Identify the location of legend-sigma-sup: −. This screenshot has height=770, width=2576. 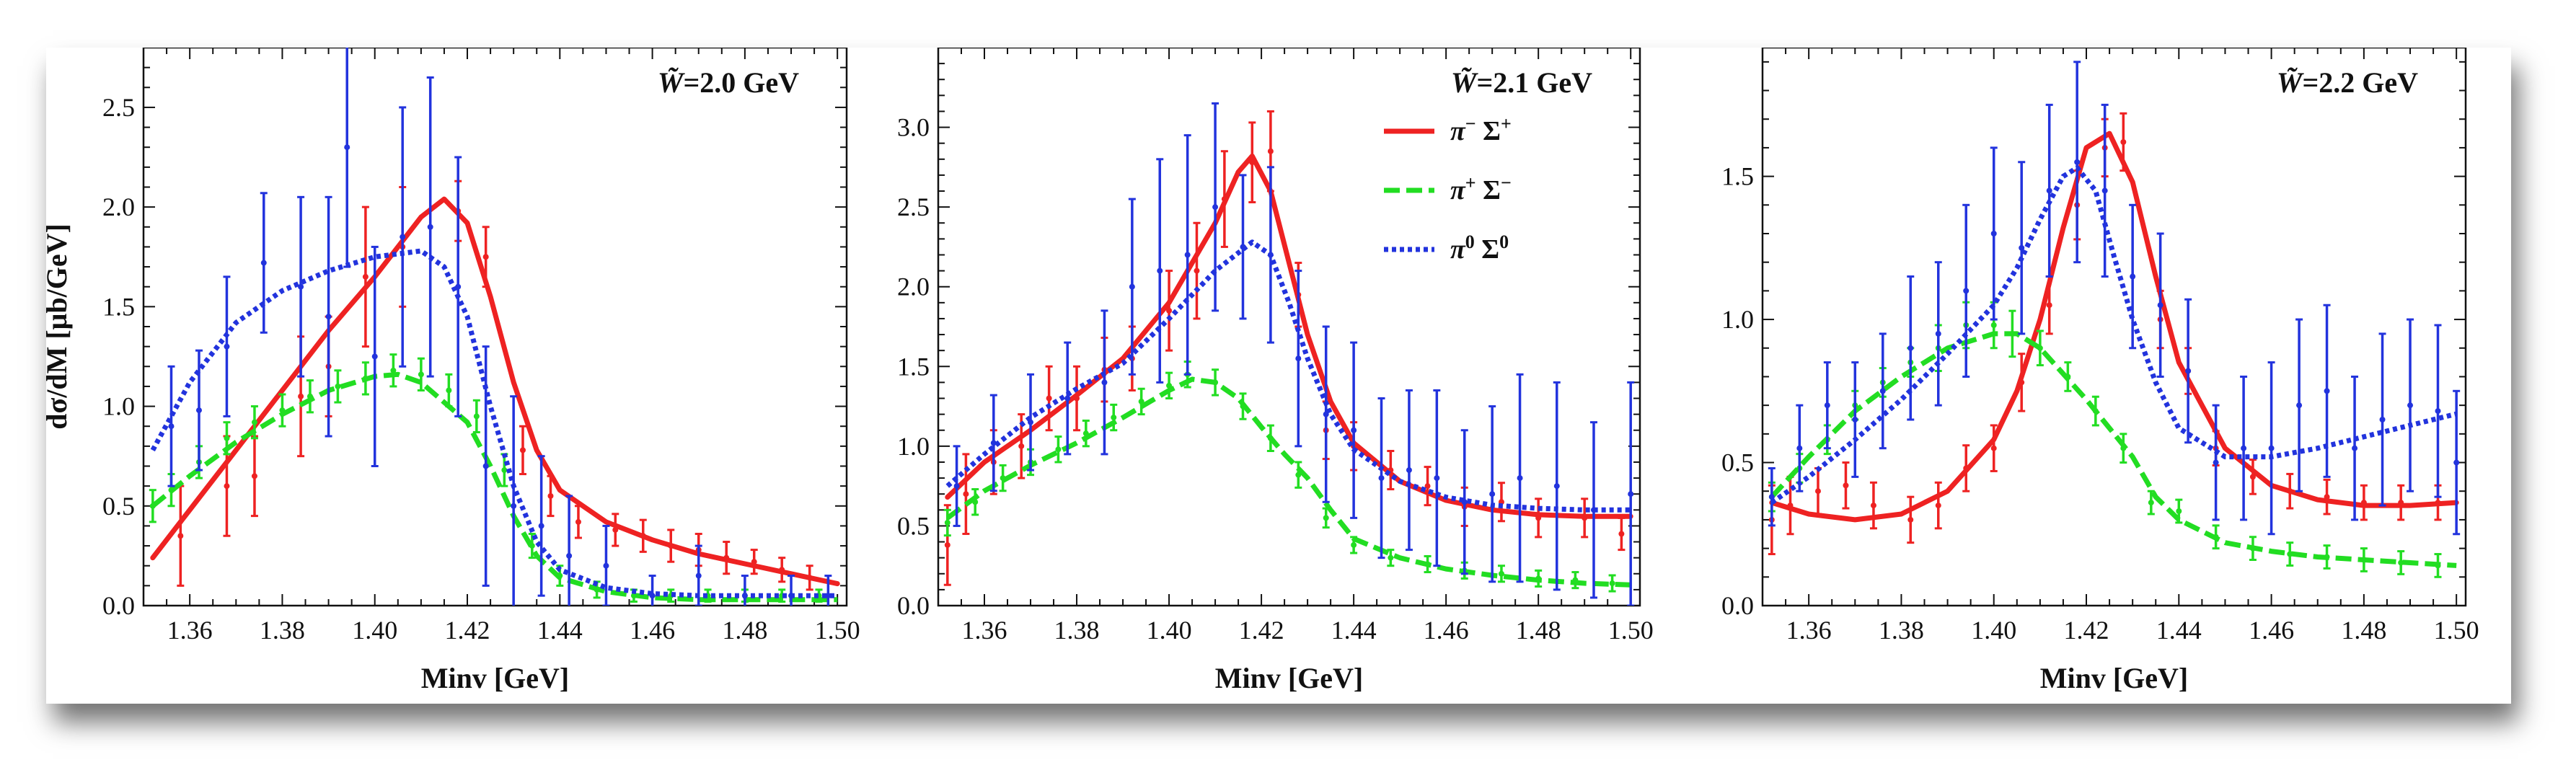
(1506, 182).